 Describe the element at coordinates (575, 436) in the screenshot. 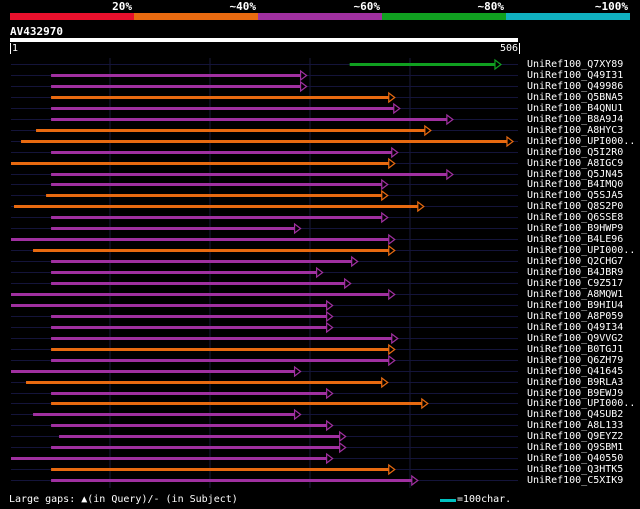

I see `hit-label: UniRef100_Q9EYZ2` at that location.